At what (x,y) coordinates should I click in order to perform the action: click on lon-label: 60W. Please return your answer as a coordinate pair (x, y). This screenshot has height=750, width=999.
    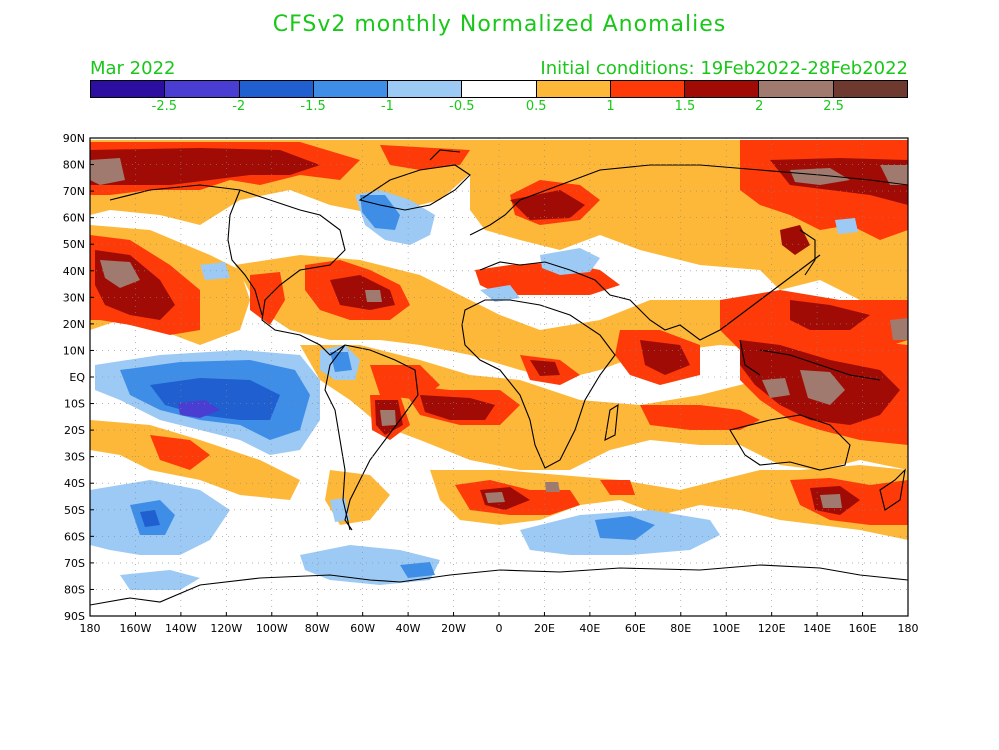
    Looking at the image, I should click on (362, 628).